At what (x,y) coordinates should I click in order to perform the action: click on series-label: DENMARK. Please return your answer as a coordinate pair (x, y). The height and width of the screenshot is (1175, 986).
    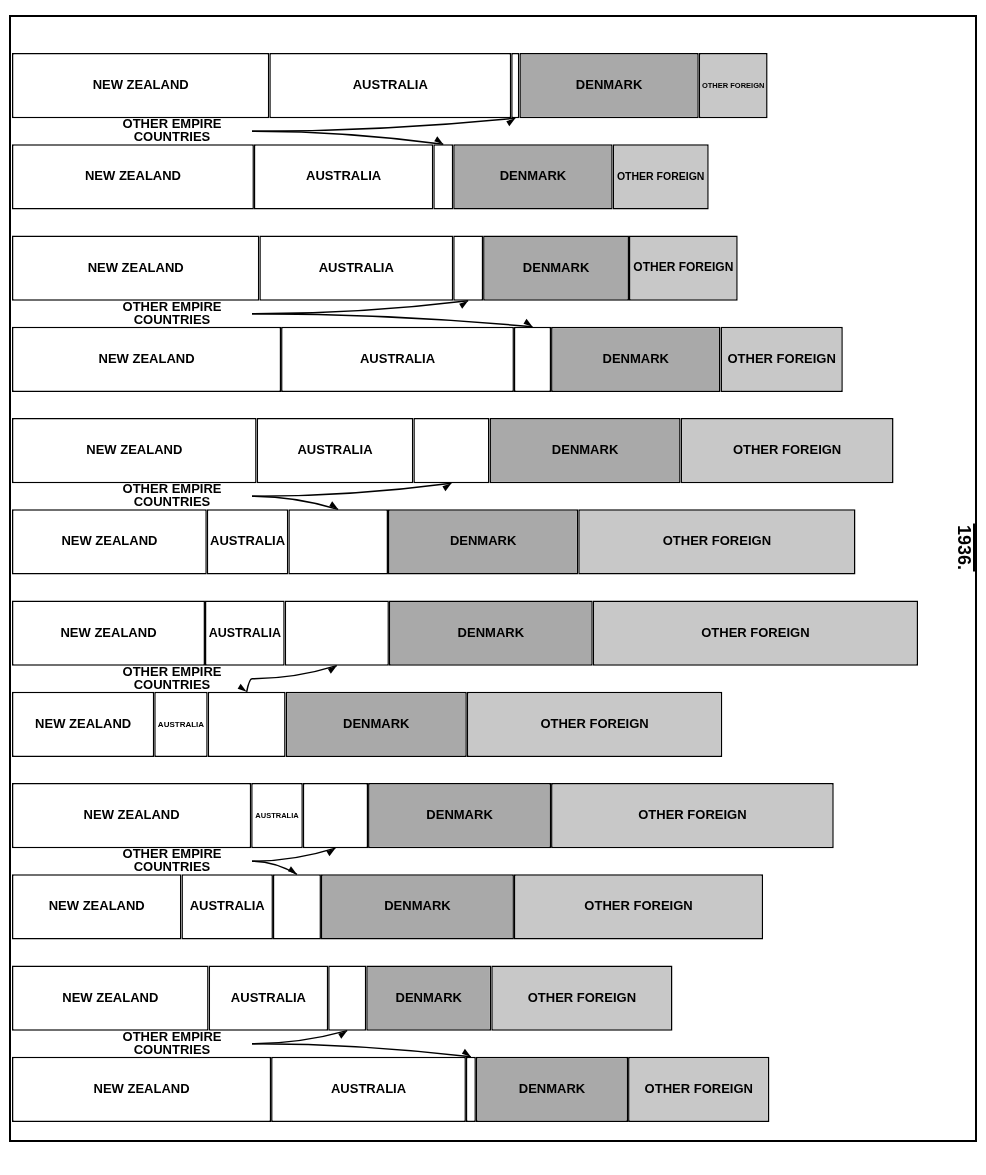
    Looking at the image, I should click on (533, 176).